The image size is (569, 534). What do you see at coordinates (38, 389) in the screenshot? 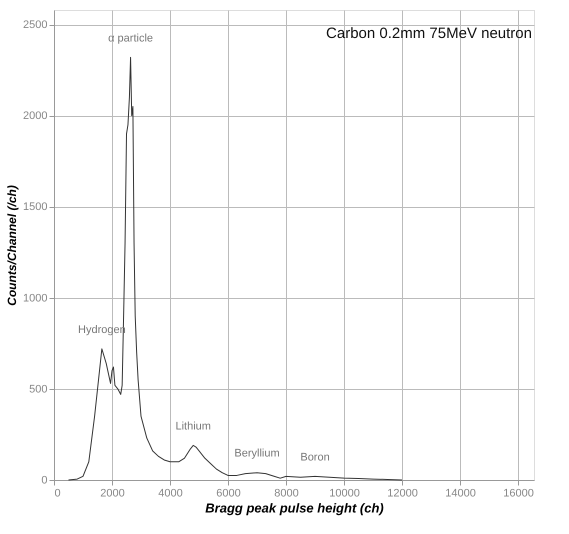
I see `y-tick-label: 500` at bounding box center [38, 389].